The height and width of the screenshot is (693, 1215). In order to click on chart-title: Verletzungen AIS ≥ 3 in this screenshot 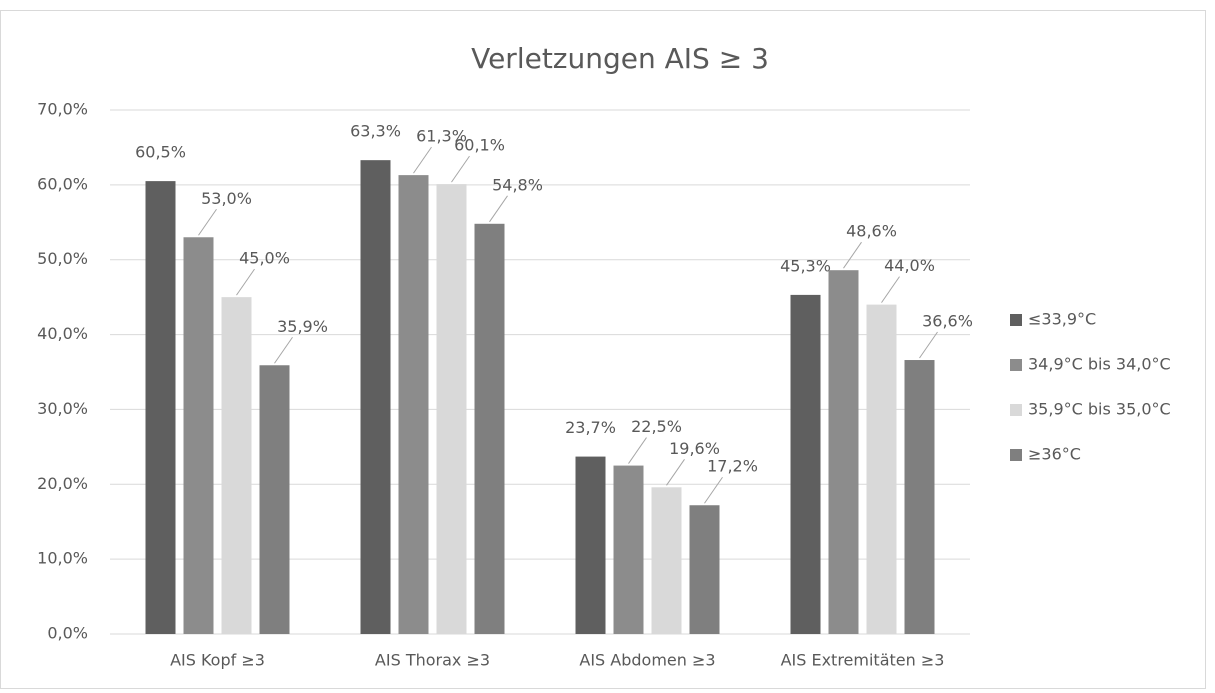, I will do `click(620, 58)`.